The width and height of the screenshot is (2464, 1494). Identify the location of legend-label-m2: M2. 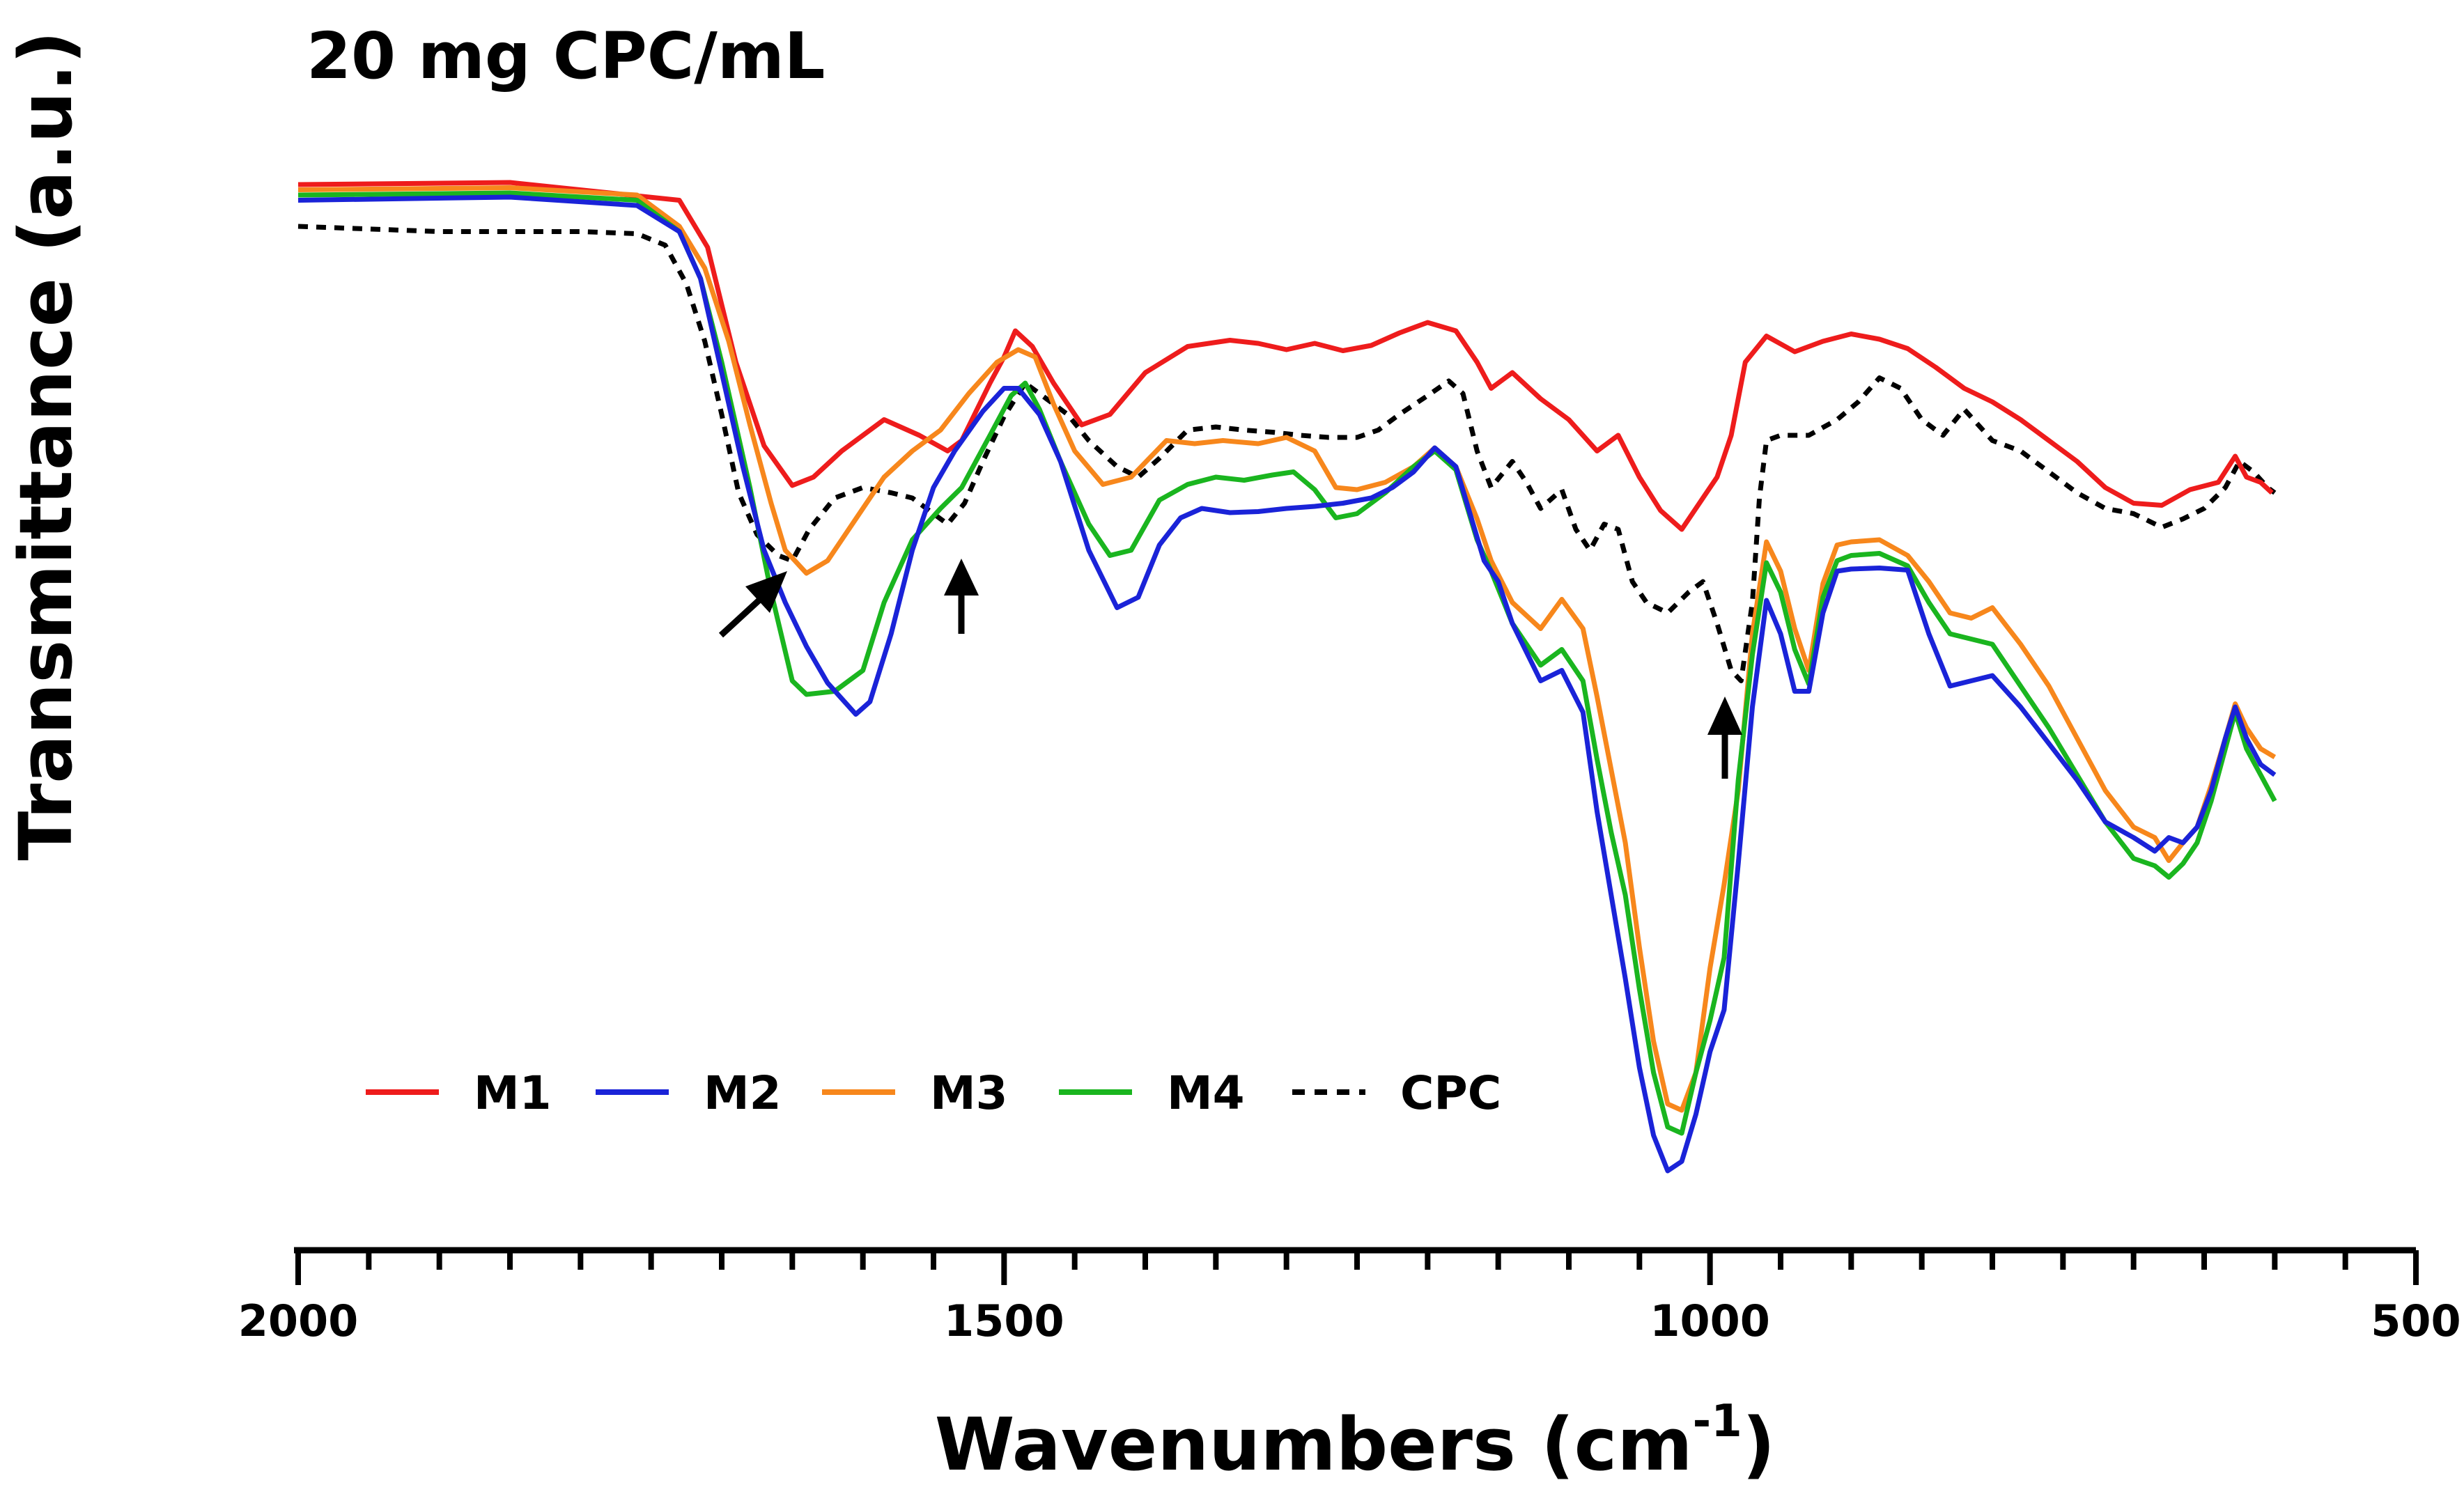
(743, 1093).